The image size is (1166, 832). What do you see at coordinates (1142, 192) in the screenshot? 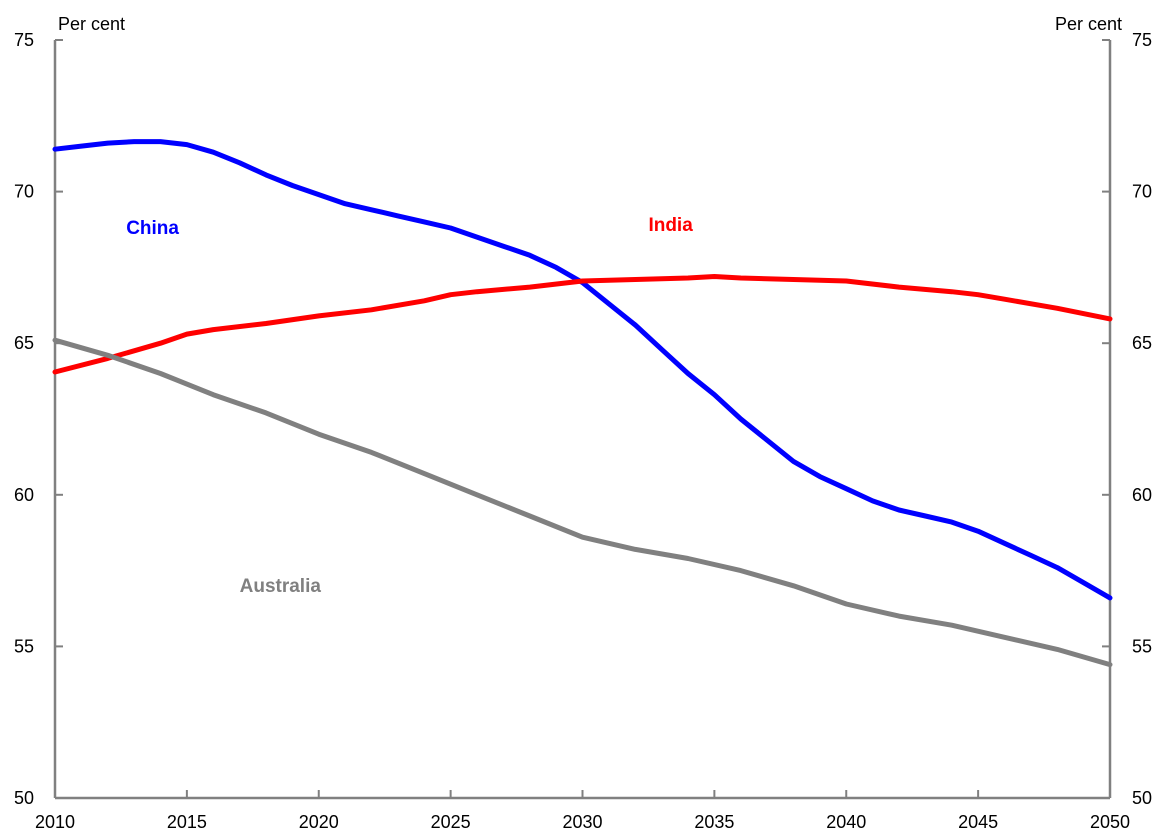
I see `right-y-tick-label: 70` at bounding box center [1142, 192].